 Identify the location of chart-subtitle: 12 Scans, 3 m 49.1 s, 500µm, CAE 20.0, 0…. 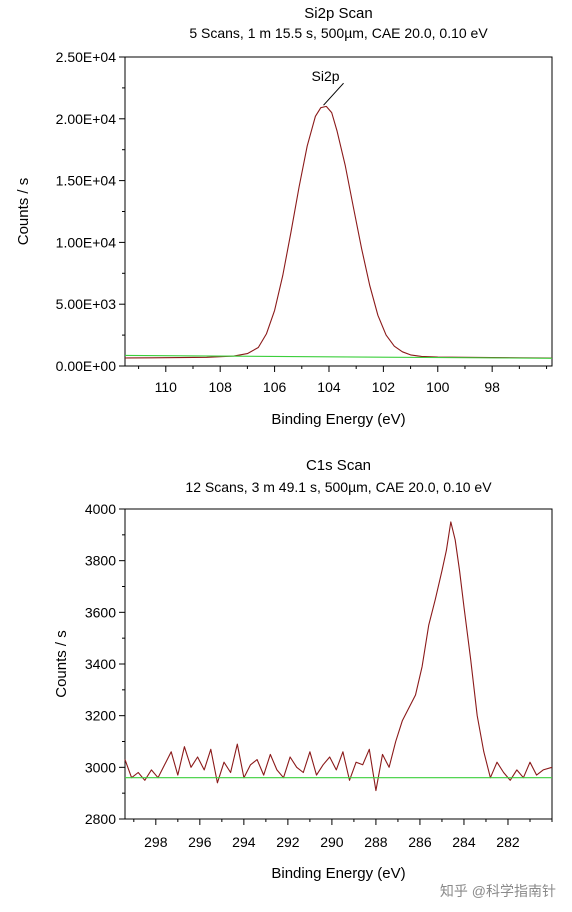
(338, 487).